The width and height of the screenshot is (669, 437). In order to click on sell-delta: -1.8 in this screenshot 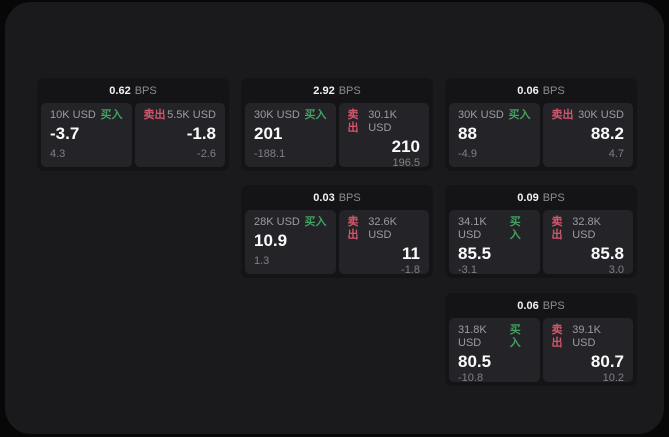, I will do `click(410, 270)`.